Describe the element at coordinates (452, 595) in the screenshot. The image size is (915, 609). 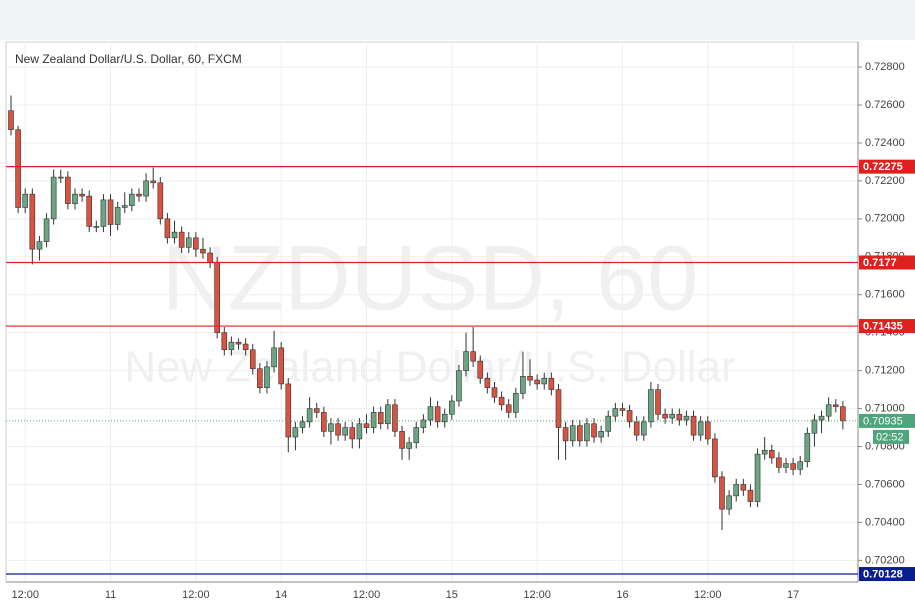
I see `x-tick-label: 15` at that location.